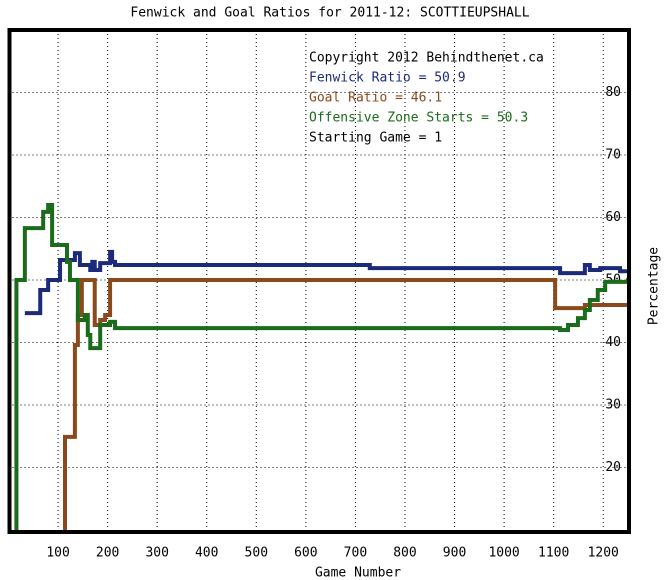  What do you see at coordinates (553, 553) in the screenshot?
I see `x-tick-label: 1100` at bounding box center [553, 553].